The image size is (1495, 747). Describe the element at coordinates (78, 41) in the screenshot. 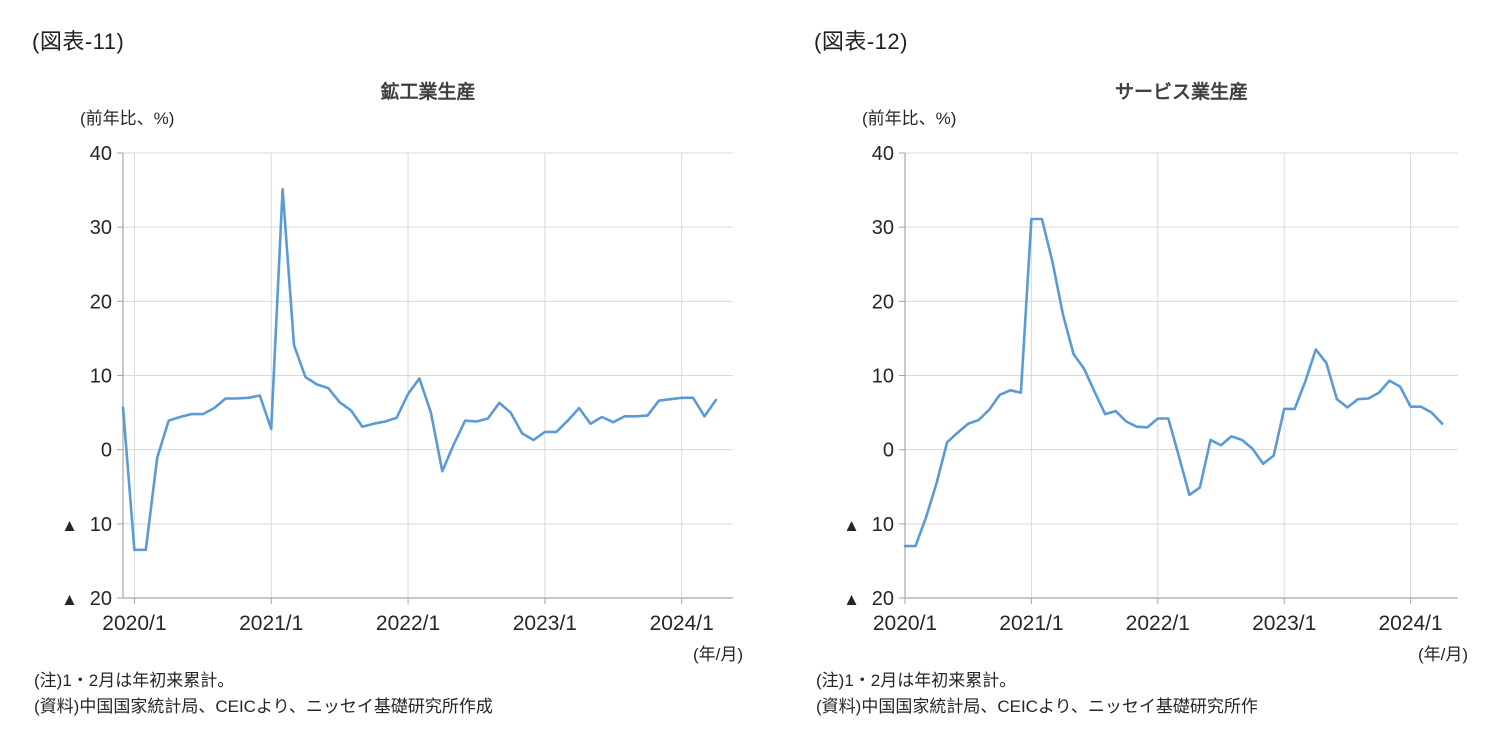

I see `figure-label: (図表-11)` at that location.